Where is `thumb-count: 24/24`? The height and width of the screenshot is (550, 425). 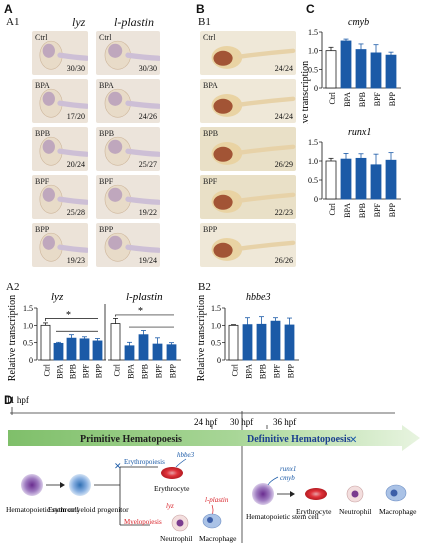
thumb-count: 24/24 is located at coordinates (283, 116).